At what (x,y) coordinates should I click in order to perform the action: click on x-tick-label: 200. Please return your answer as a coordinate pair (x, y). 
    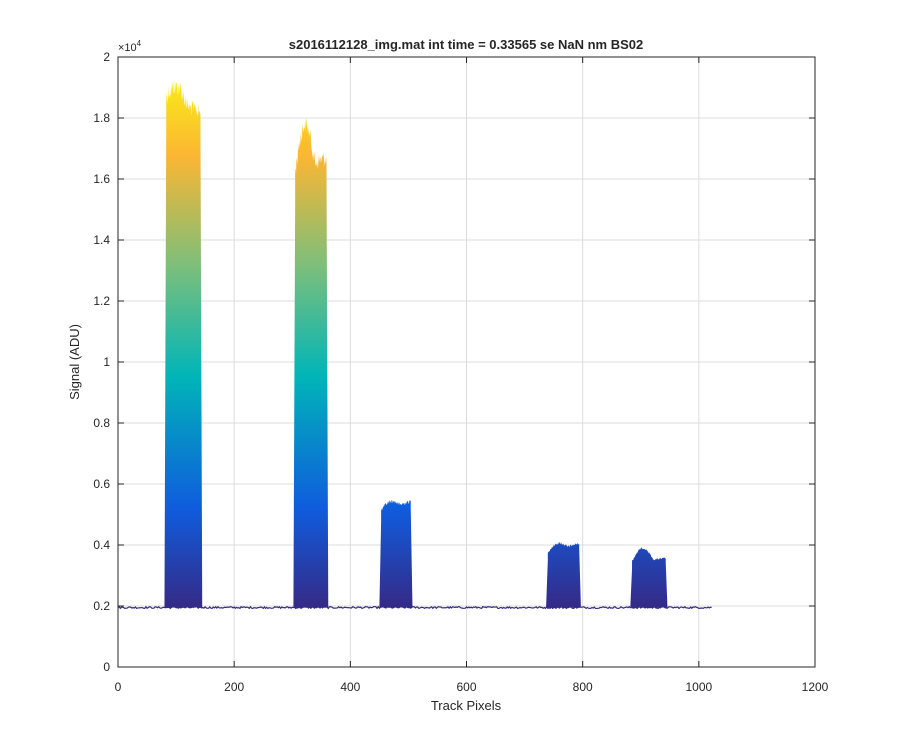
    Looking at the image, I should click on (234, 687).